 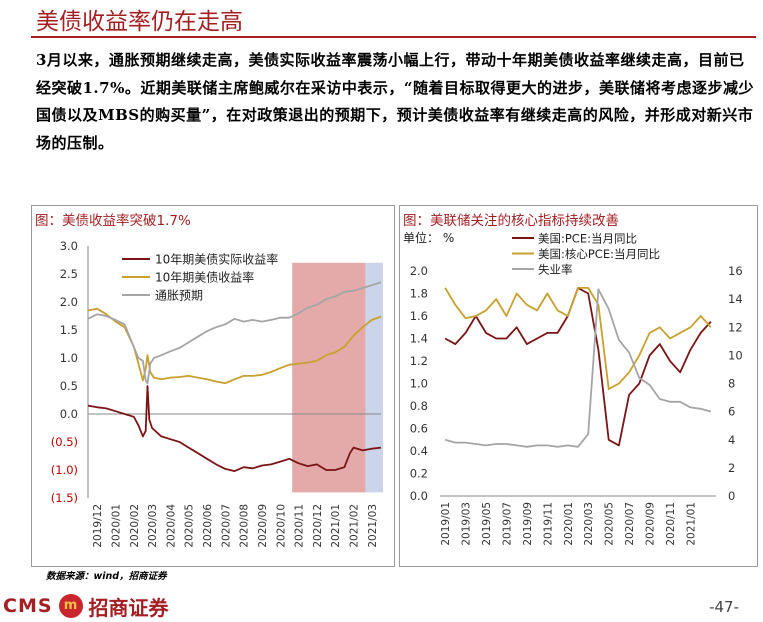 What do you see at coordinates (735, 271) in the screenshot?
I see `y-right-tick-label: 16` at bounding box center [735, 271].